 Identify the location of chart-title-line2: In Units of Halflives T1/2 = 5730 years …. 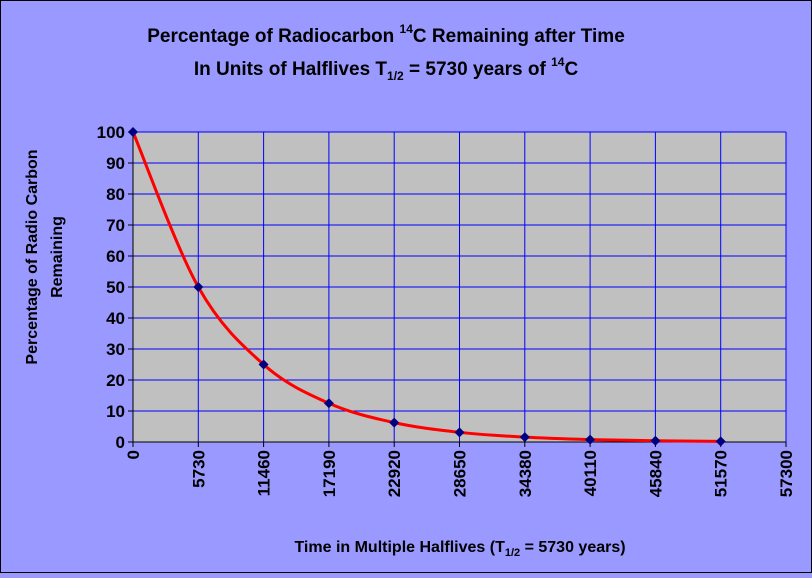
(386, 69).